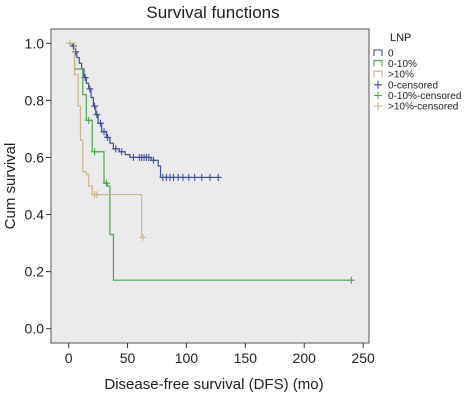 The height and width of the screenshot is (404, 468). What do you see at coordinates (401, 75) in the screenshot?
I see `legend-entry: >10%` at bounding box center [401, 75].